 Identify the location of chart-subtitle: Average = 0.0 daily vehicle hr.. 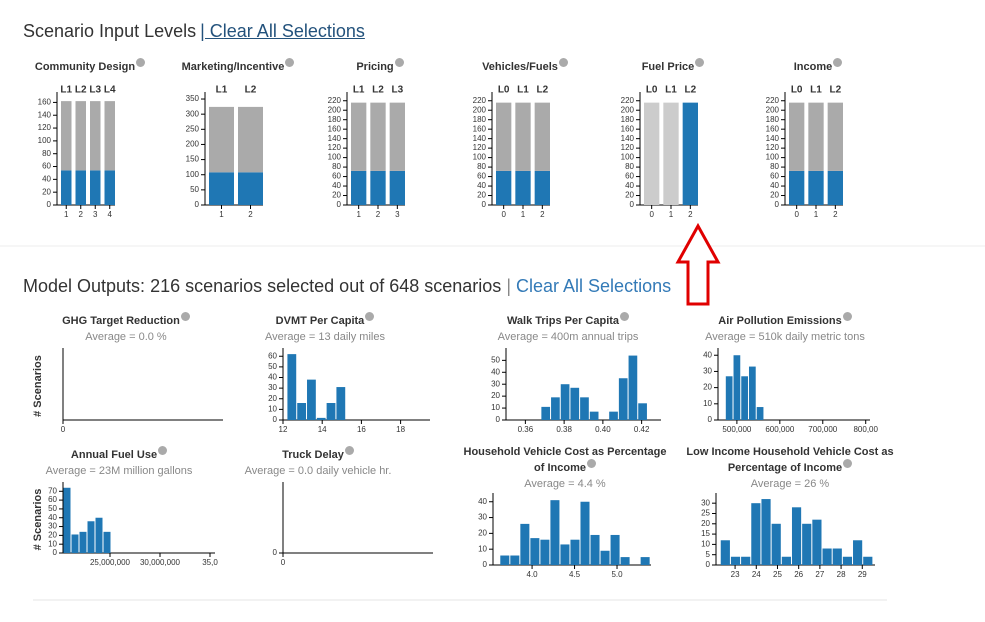
(318, 471).